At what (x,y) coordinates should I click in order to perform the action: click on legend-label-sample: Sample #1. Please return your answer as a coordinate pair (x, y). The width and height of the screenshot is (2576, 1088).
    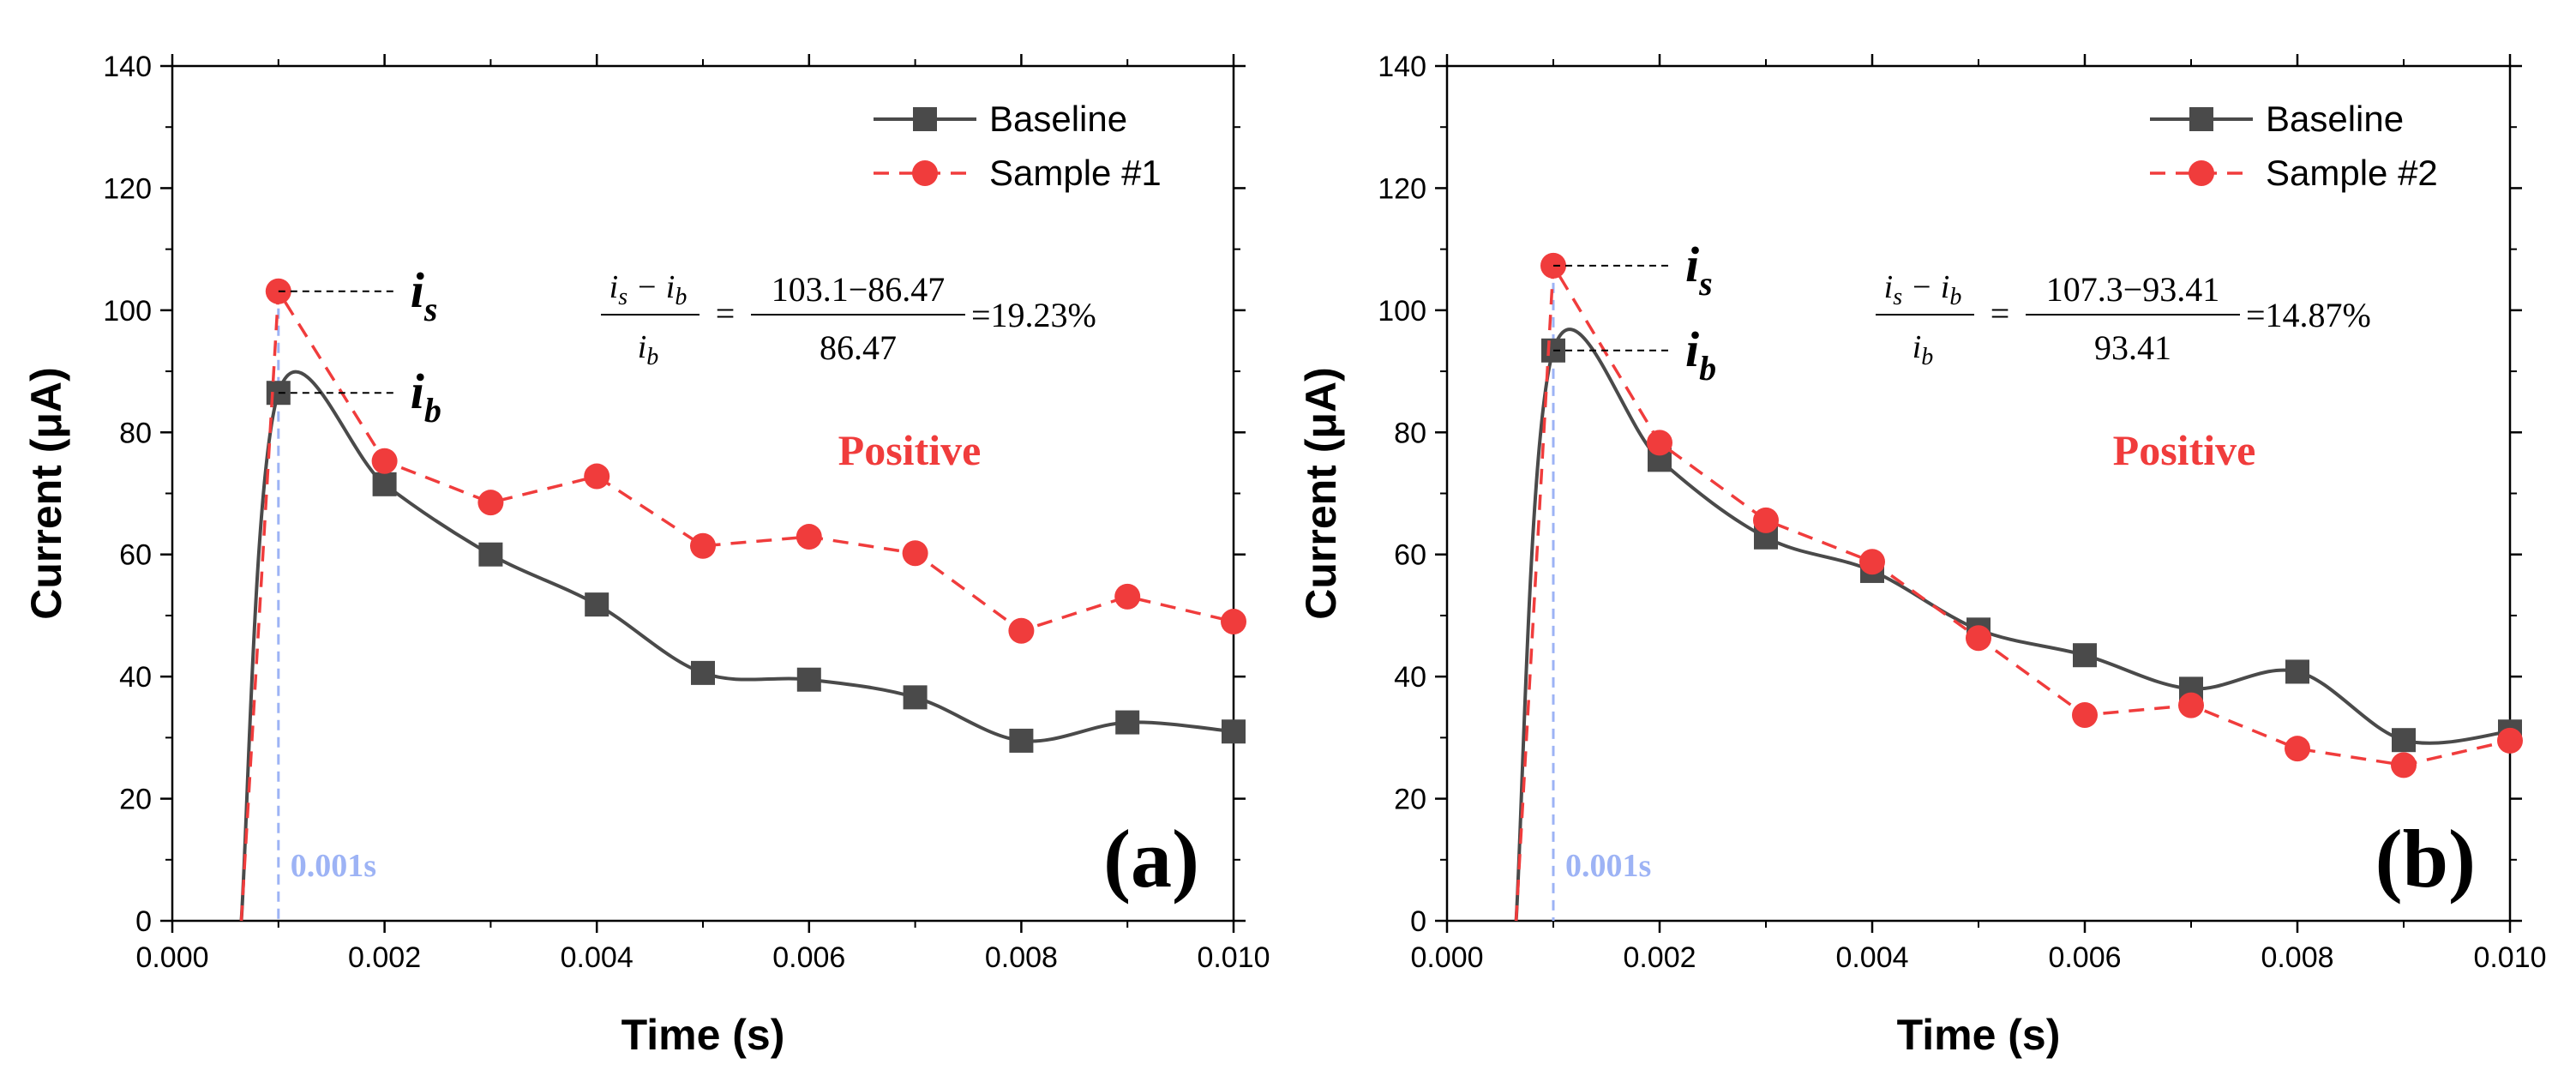
    Looking at the image, I should click on (1075, 173).